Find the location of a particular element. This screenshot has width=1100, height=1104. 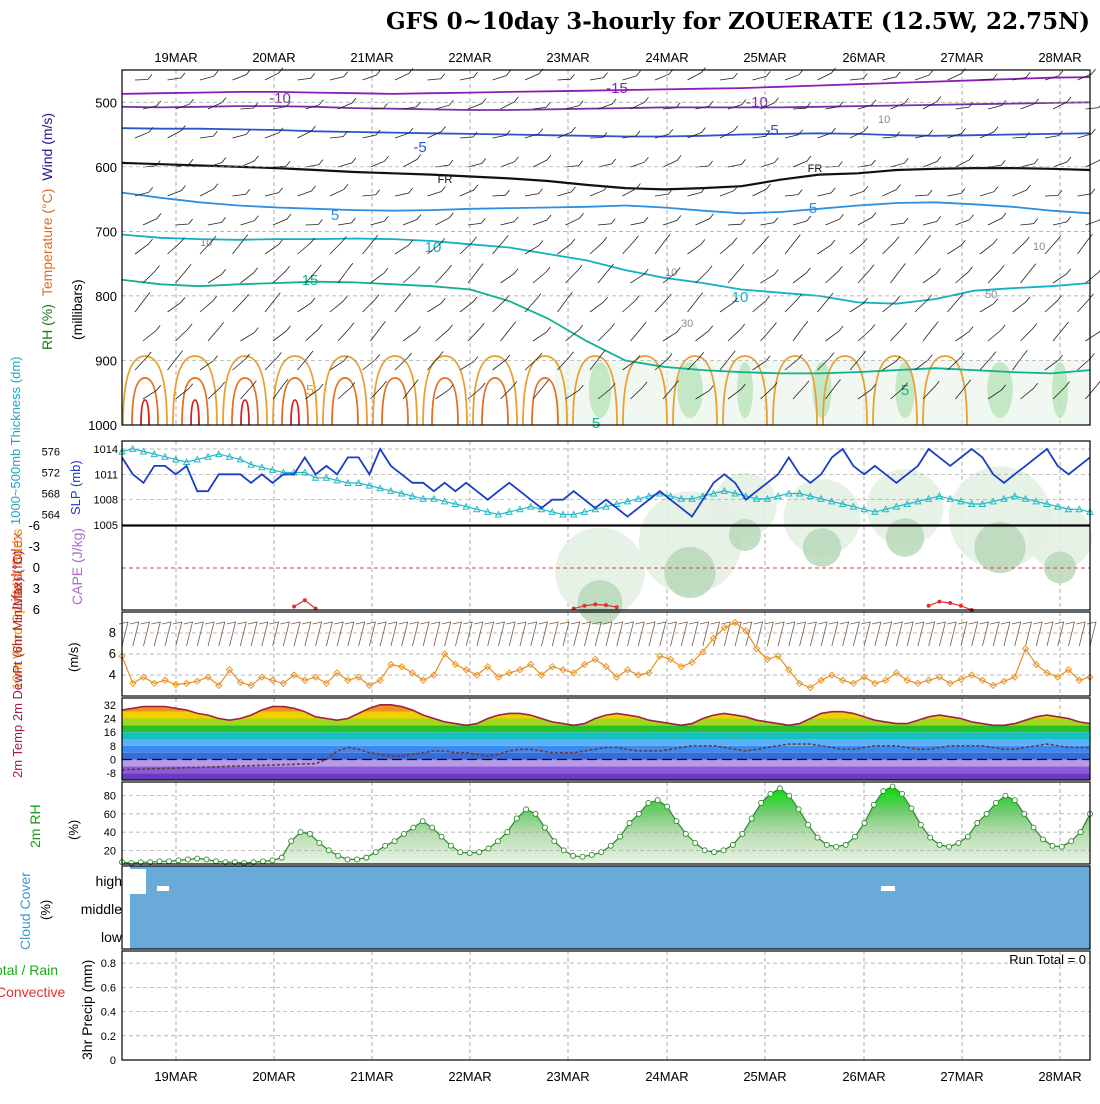

wind-tick-label: 6 is located at coordinates (112, 653).